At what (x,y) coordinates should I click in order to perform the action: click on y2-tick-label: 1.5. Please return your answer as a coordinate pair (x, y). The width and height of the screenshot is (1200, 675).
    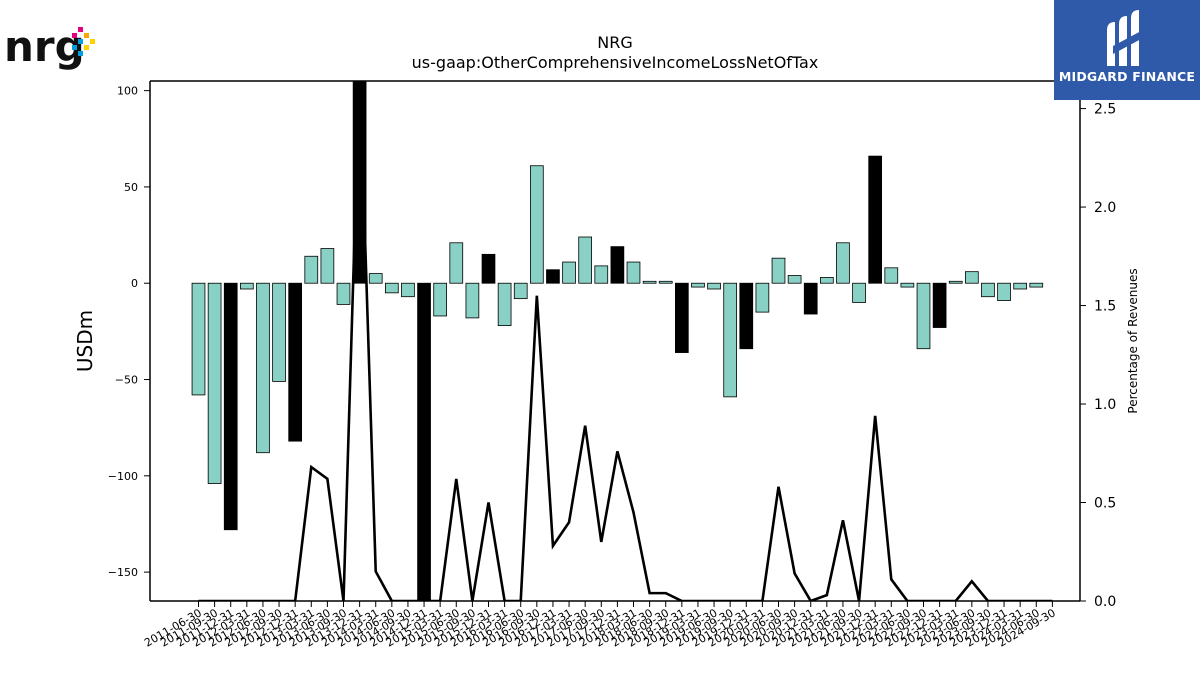
    Looking at the image, I should click on (1105, 307).